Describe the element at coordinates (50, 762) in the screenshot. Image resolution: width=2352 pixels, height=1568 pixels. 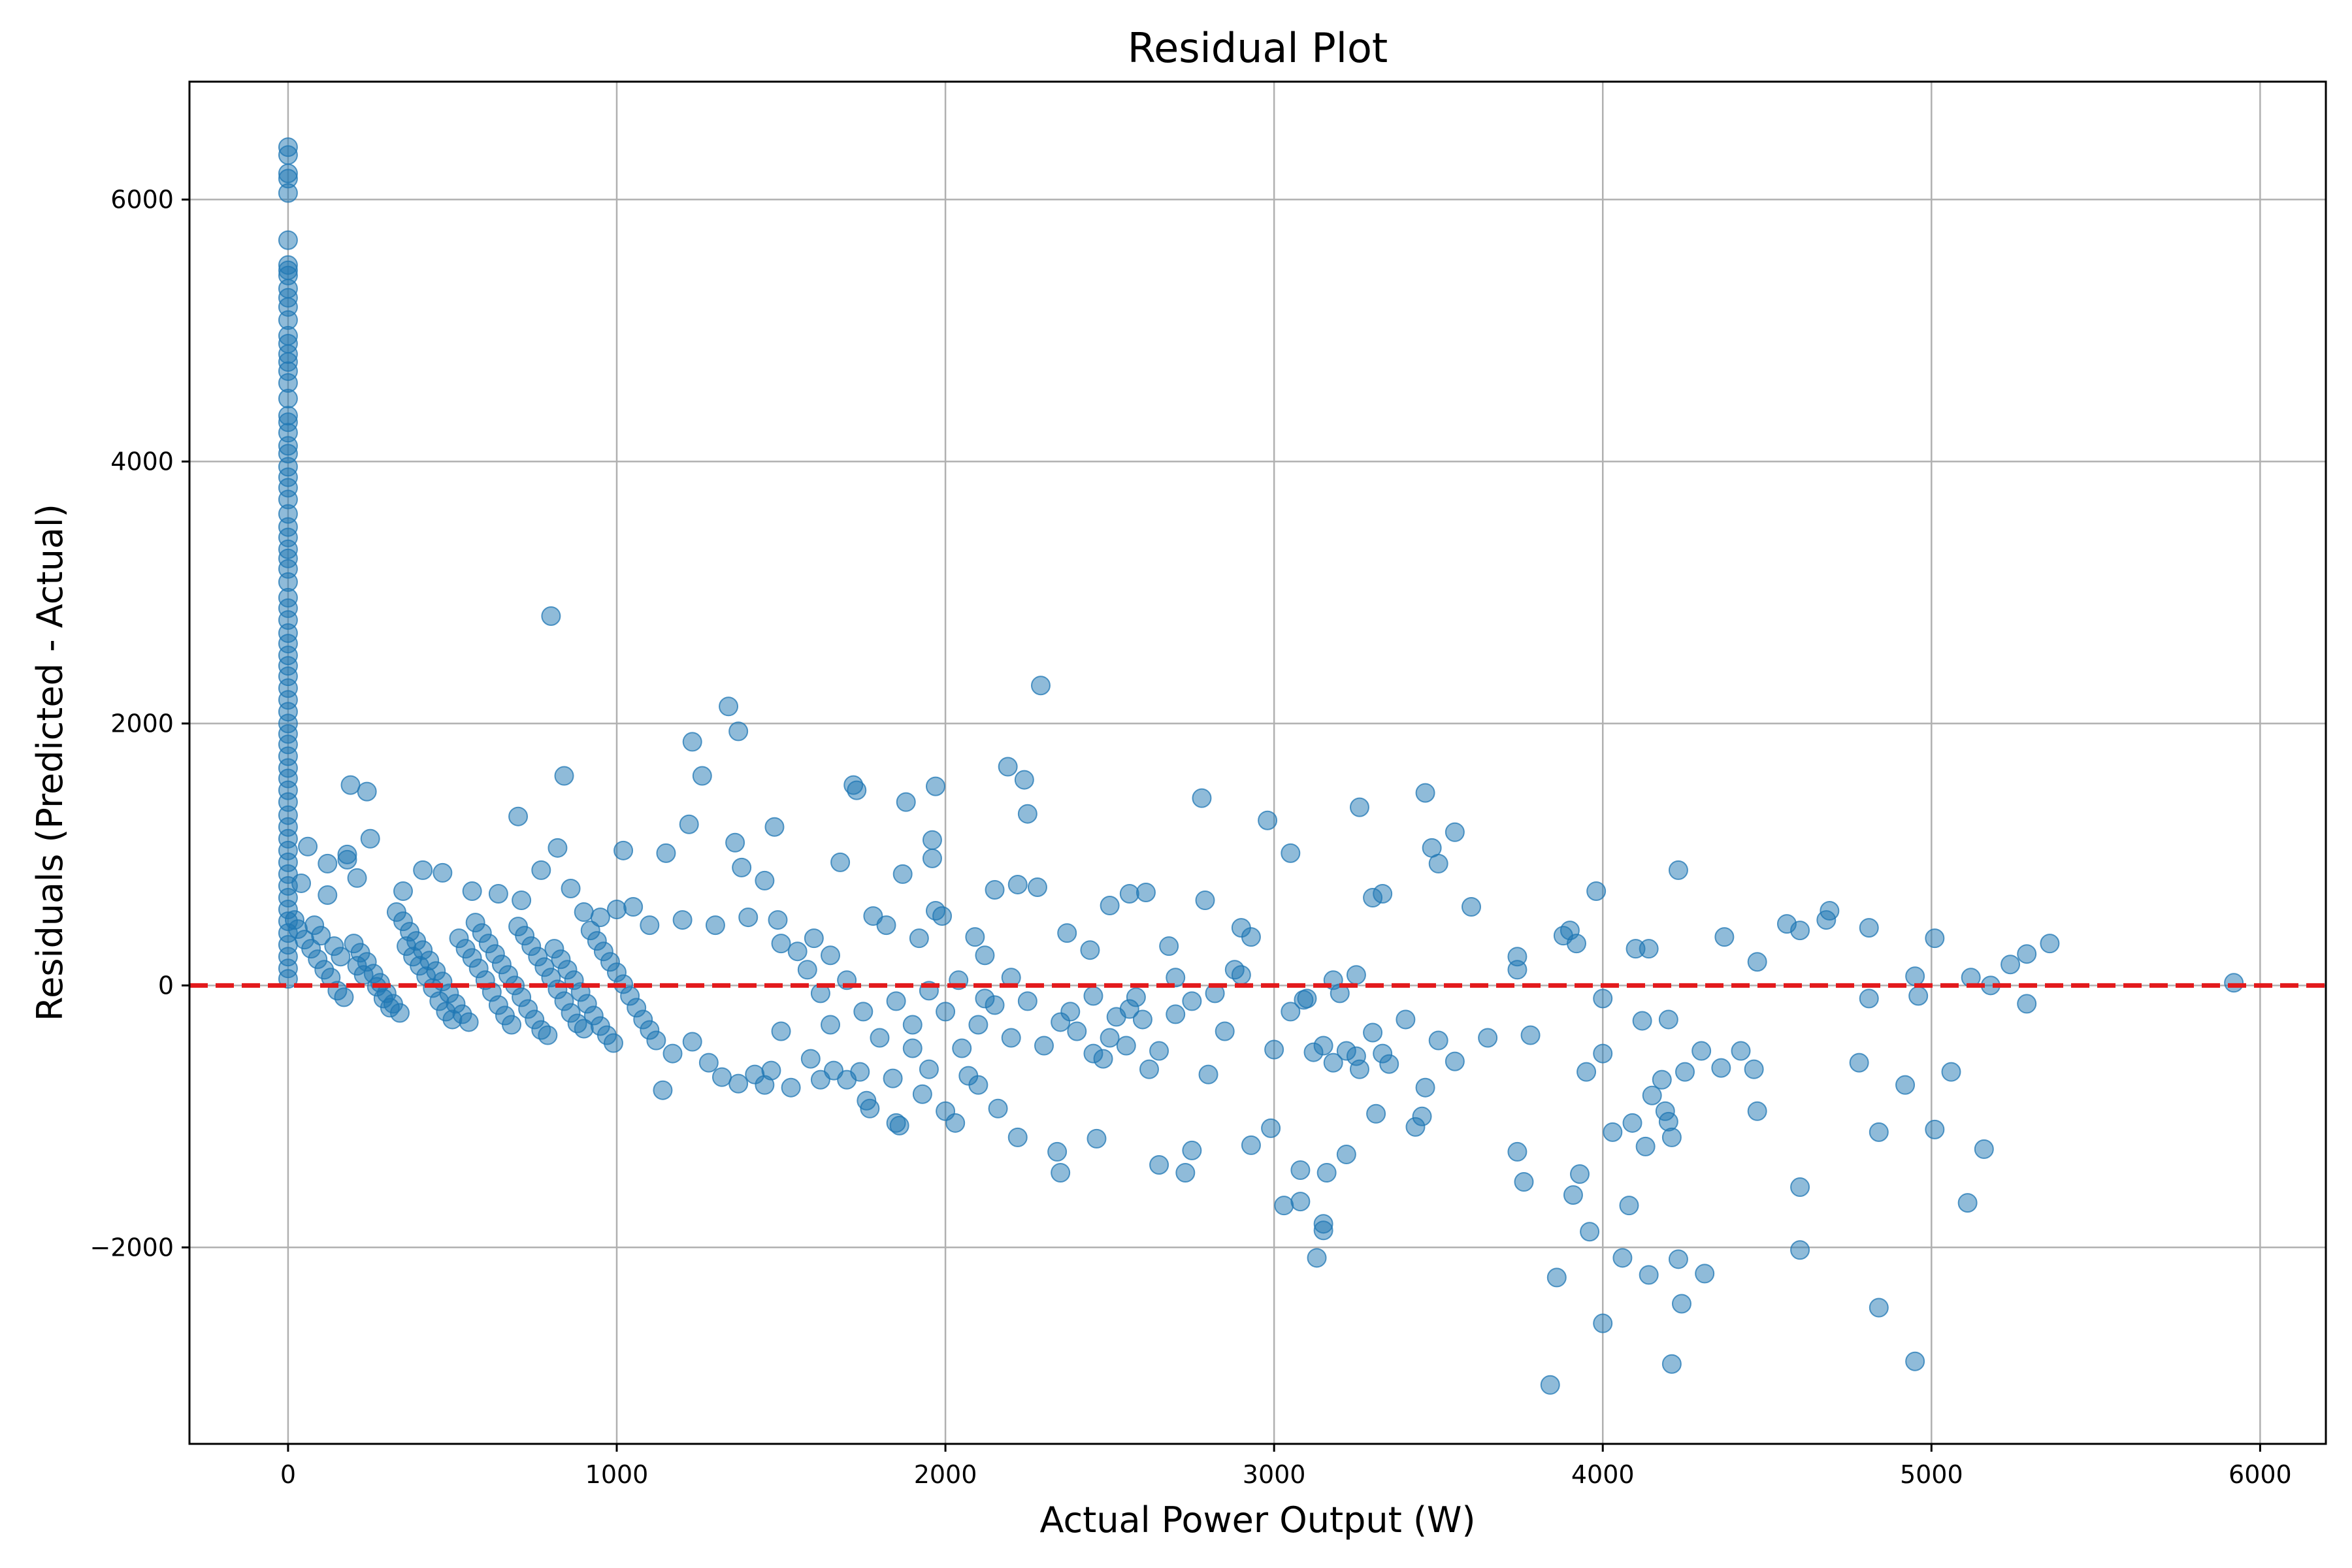
I see `y-axis-label: Residuals (Predicted - Actual)` at that location.